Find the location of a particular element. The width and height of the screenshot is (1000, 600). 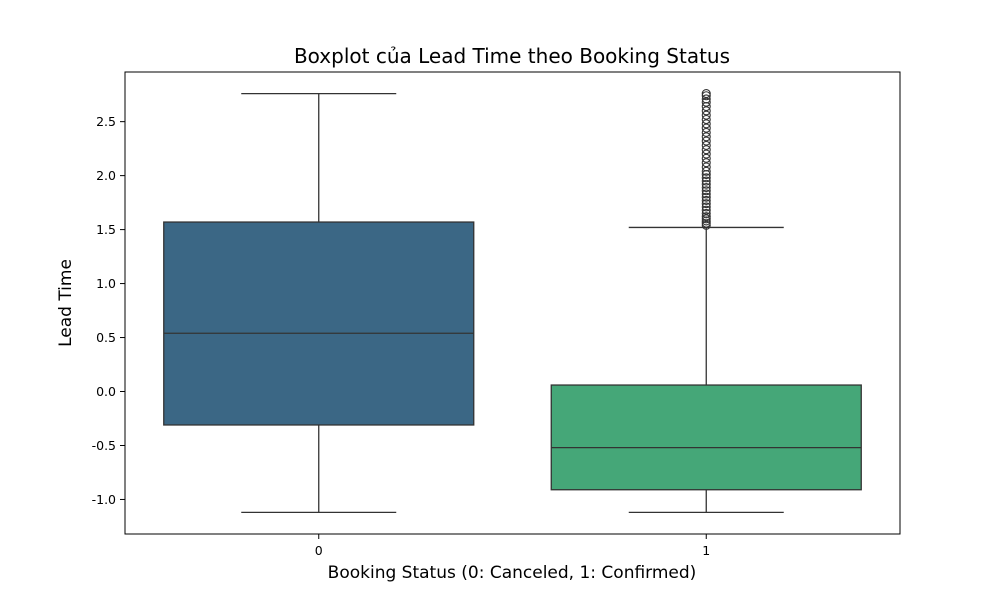

y-tick-label-5: 1.5 is located at coordinates (106, 229).